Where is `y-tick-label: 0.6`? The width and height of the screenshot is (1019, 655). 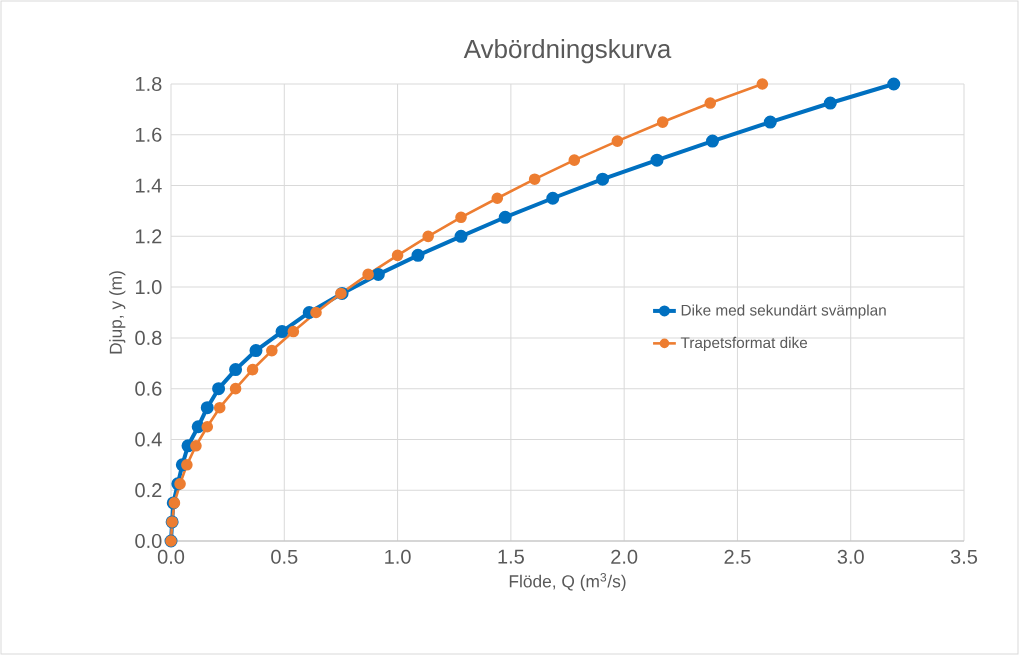 y-tick-label: 0.6 is located at coordinates (148, 388).